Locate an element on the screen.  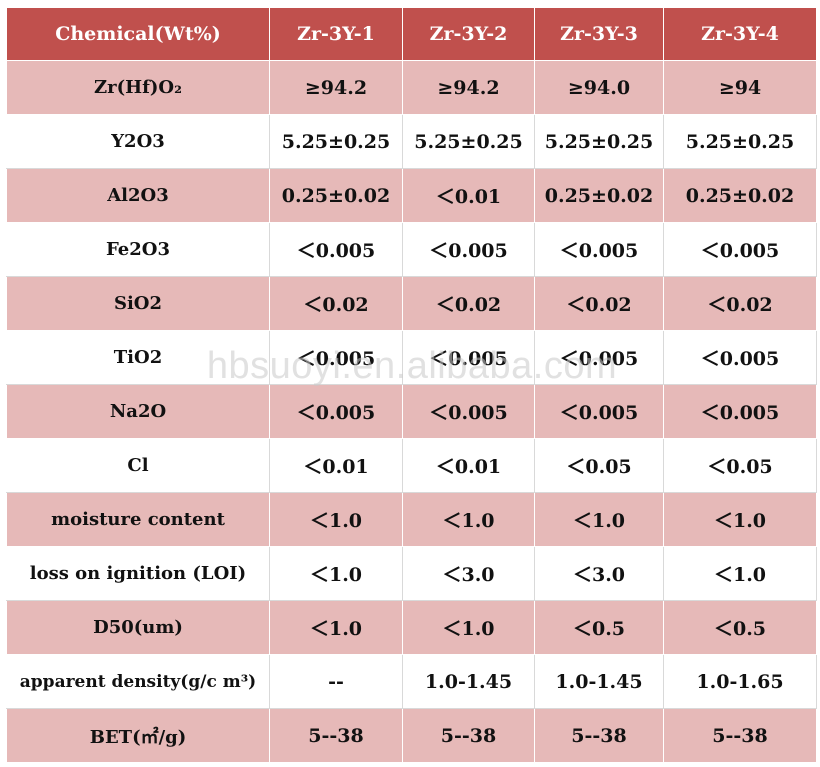
row-label: Na2O is located at coordinates (138, 411).